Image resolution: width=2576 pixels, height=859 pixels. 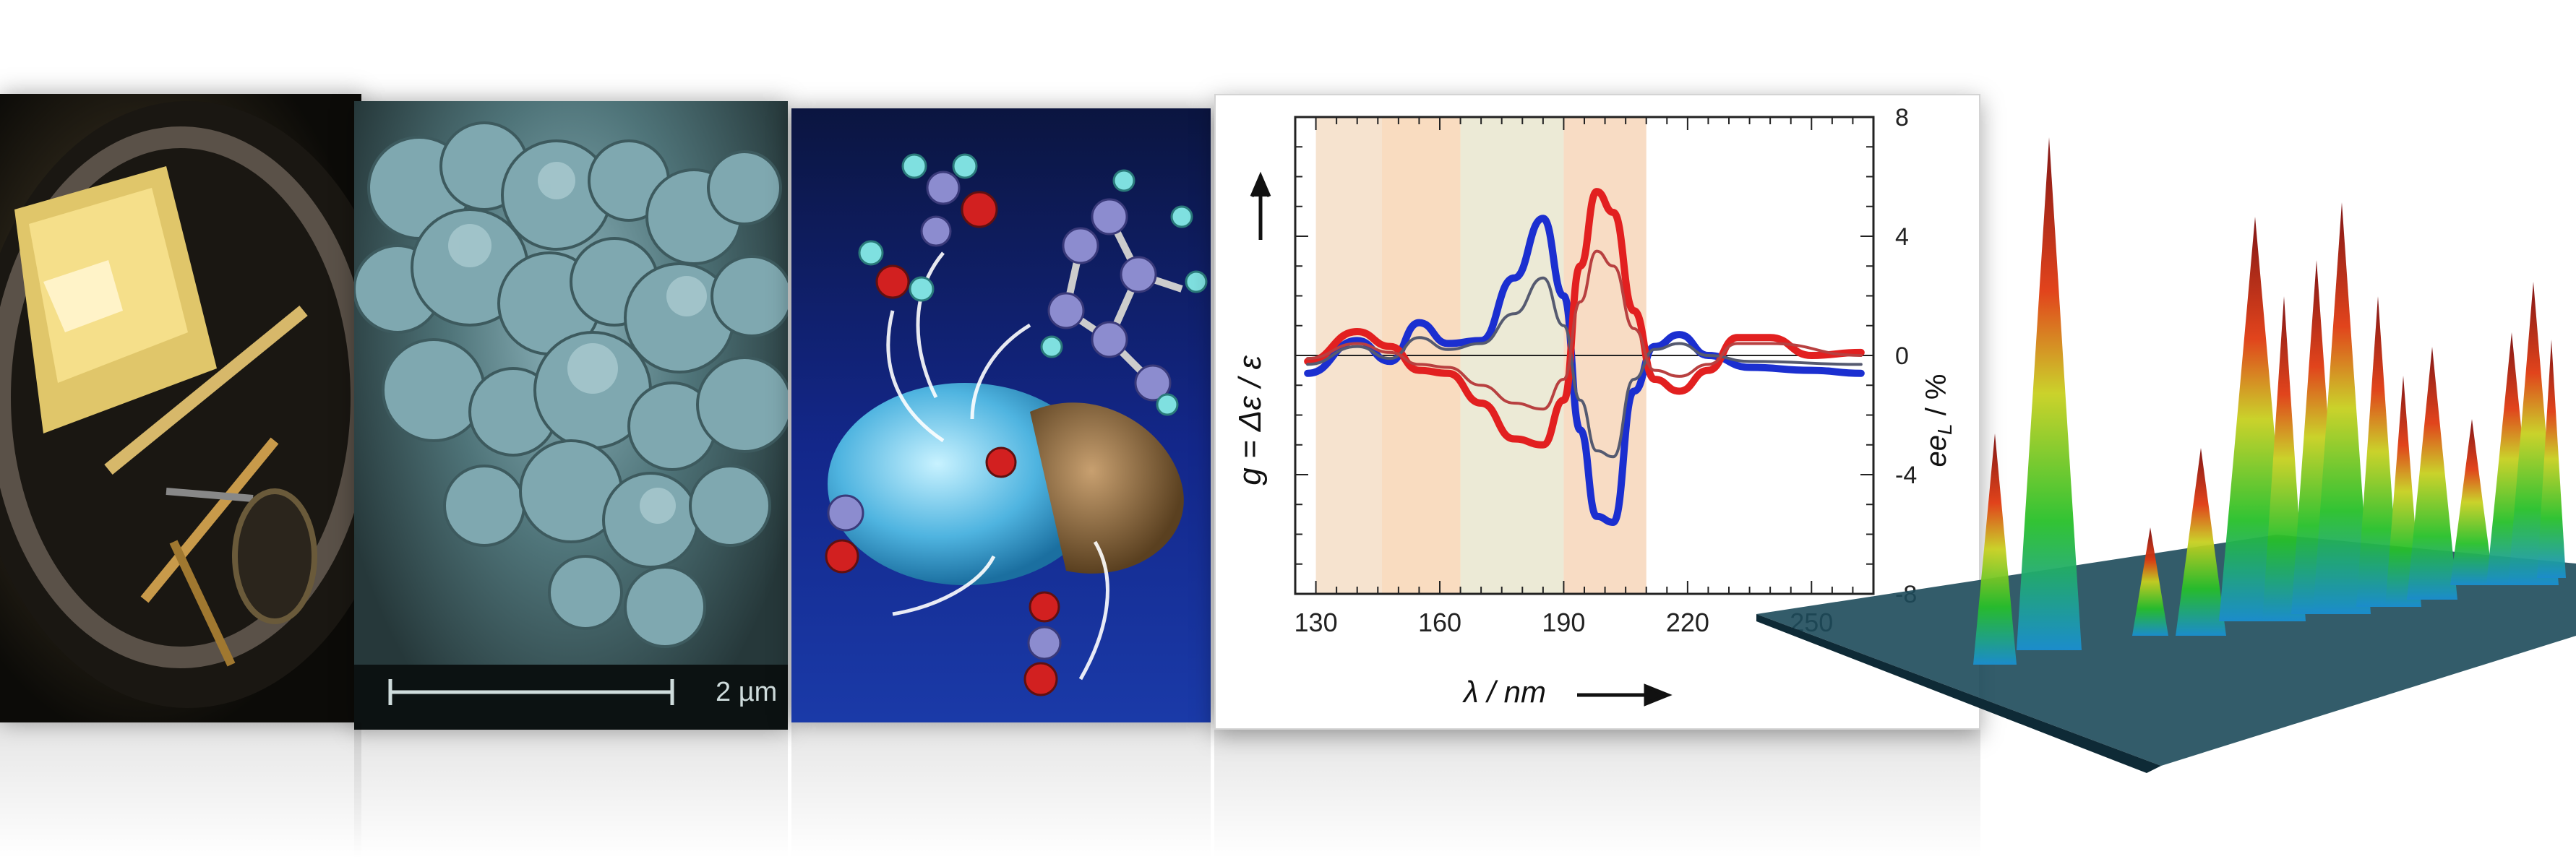 What do you see at coordinates (1504, 692) in the screenshot?
I see `x-axis-label: λ / nm` at bounding box center [1504, 692].